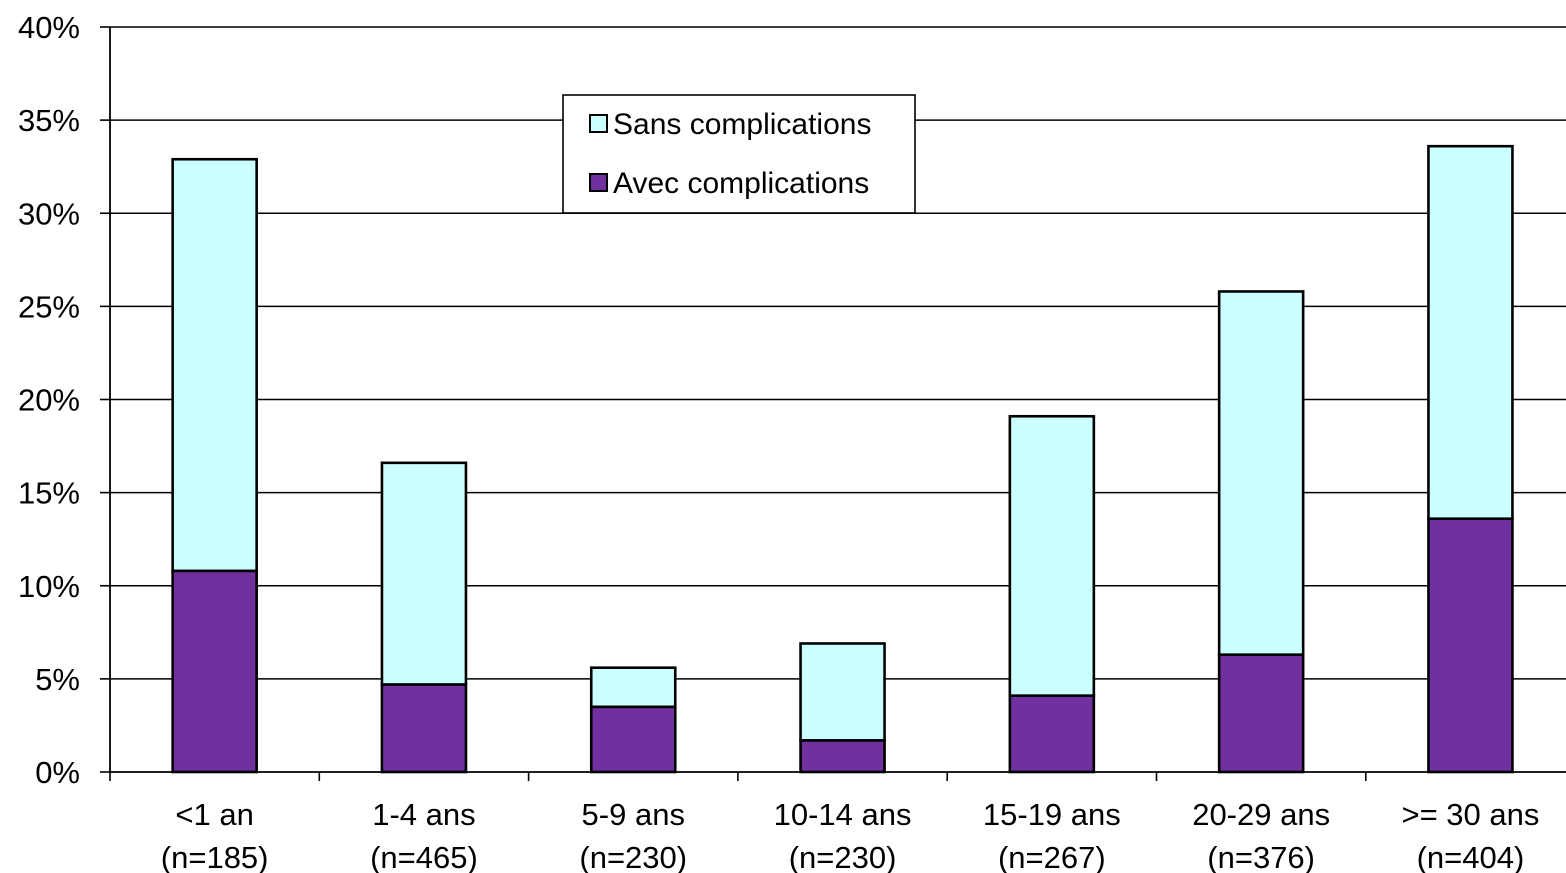 This screenshot has width=1566, height=873. What do you see at coordinates (423, 814) in the screenshot?
I see `x-category-label: 1-4 ans` at bounding box center [423, 814].